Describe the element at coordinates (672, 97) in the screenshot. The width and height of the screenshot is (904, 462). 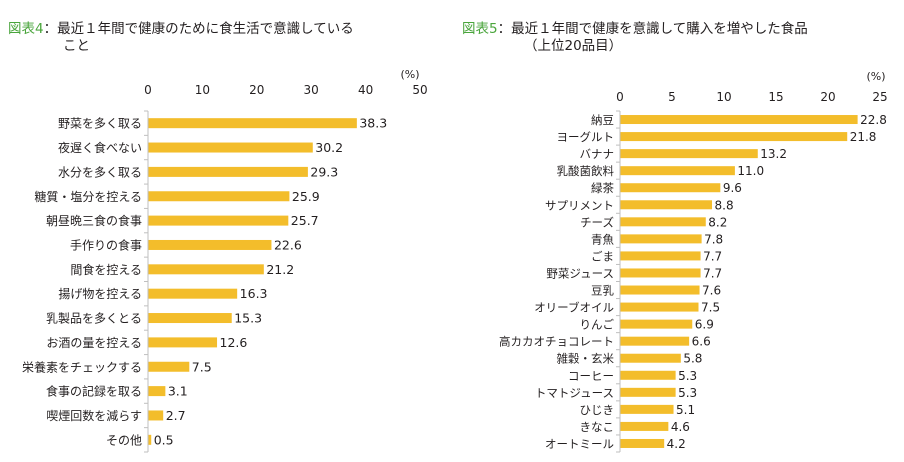
I see `chart2-tick-label: 5` at that location.